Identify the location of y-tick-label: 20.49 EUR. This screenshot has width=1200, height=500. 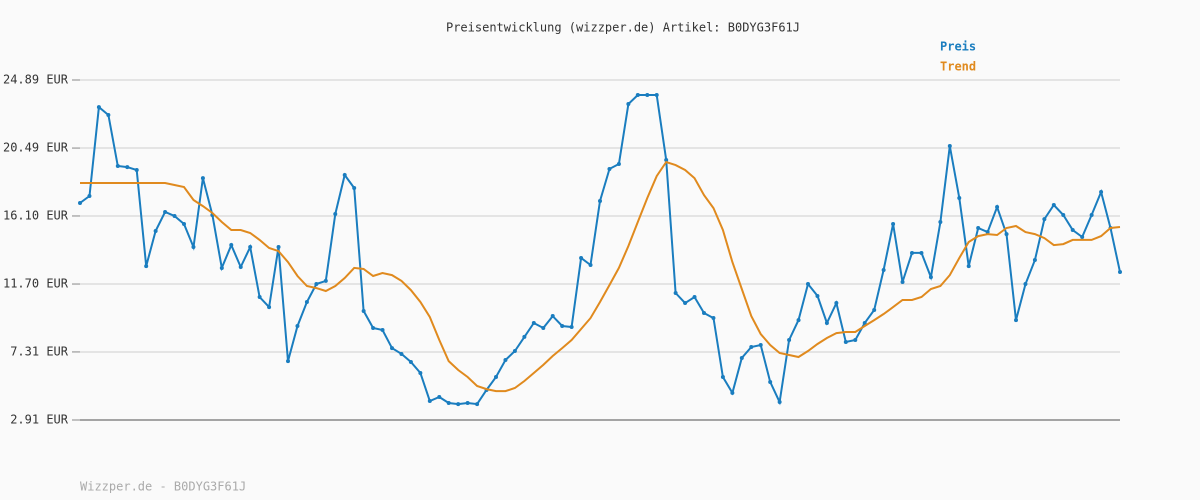
(36, 148).